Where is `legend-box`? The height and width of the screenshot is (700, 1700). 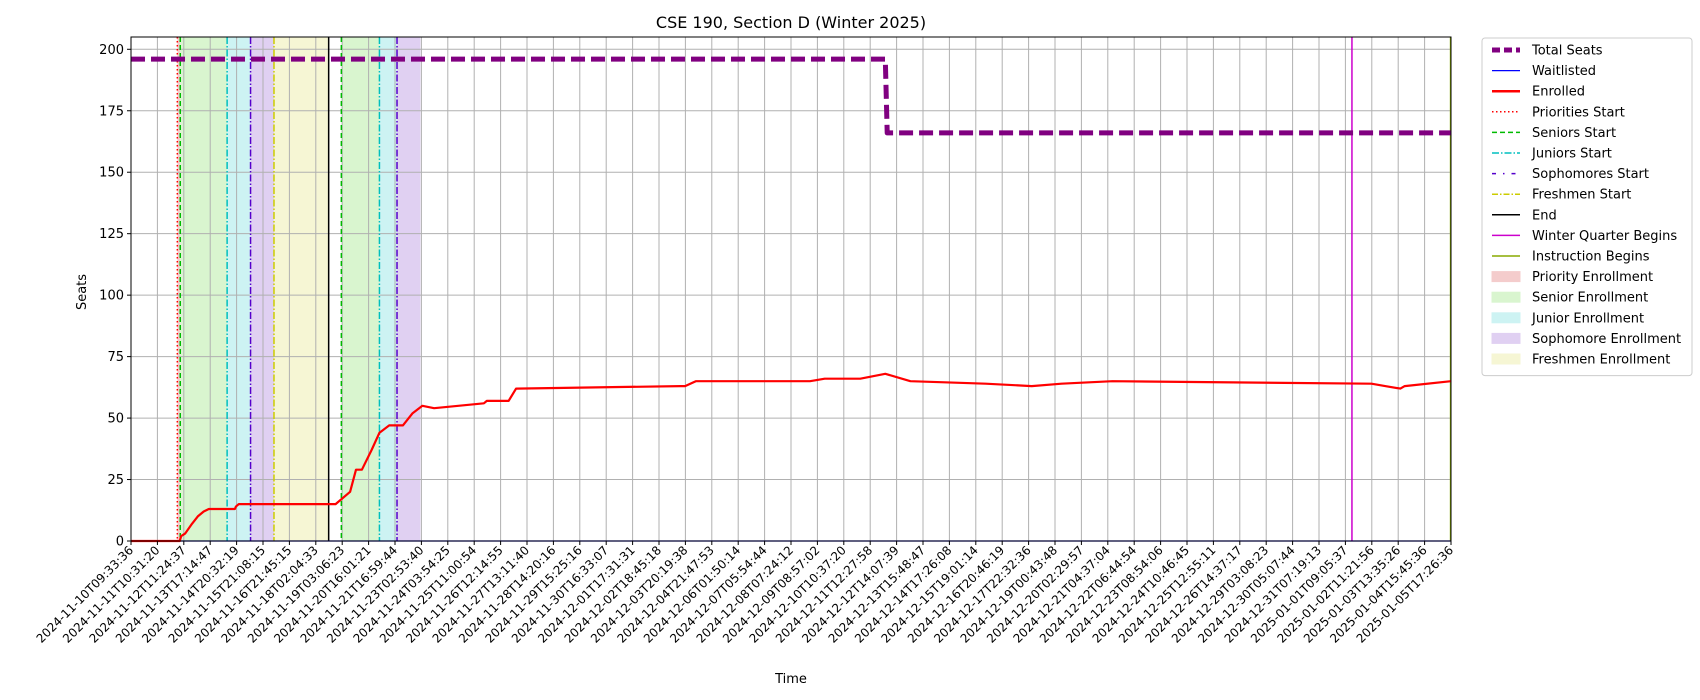
legend-box is located at coordinates (1587, 207).